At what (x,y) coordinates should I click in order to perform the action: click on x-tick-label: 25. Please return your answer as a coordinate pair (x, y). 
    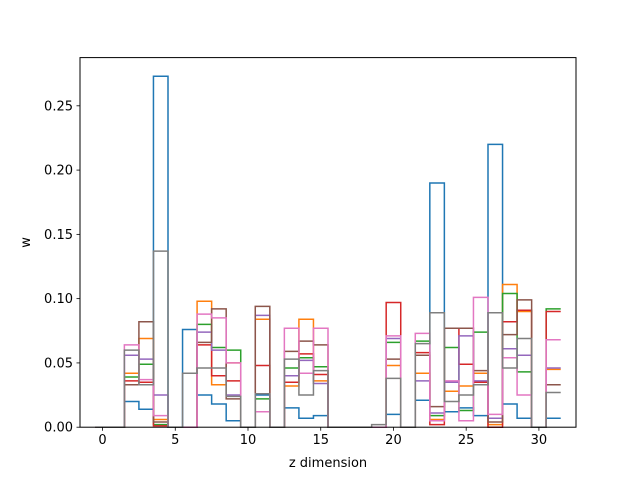
    Looking at the image, I should click on (466, 440).